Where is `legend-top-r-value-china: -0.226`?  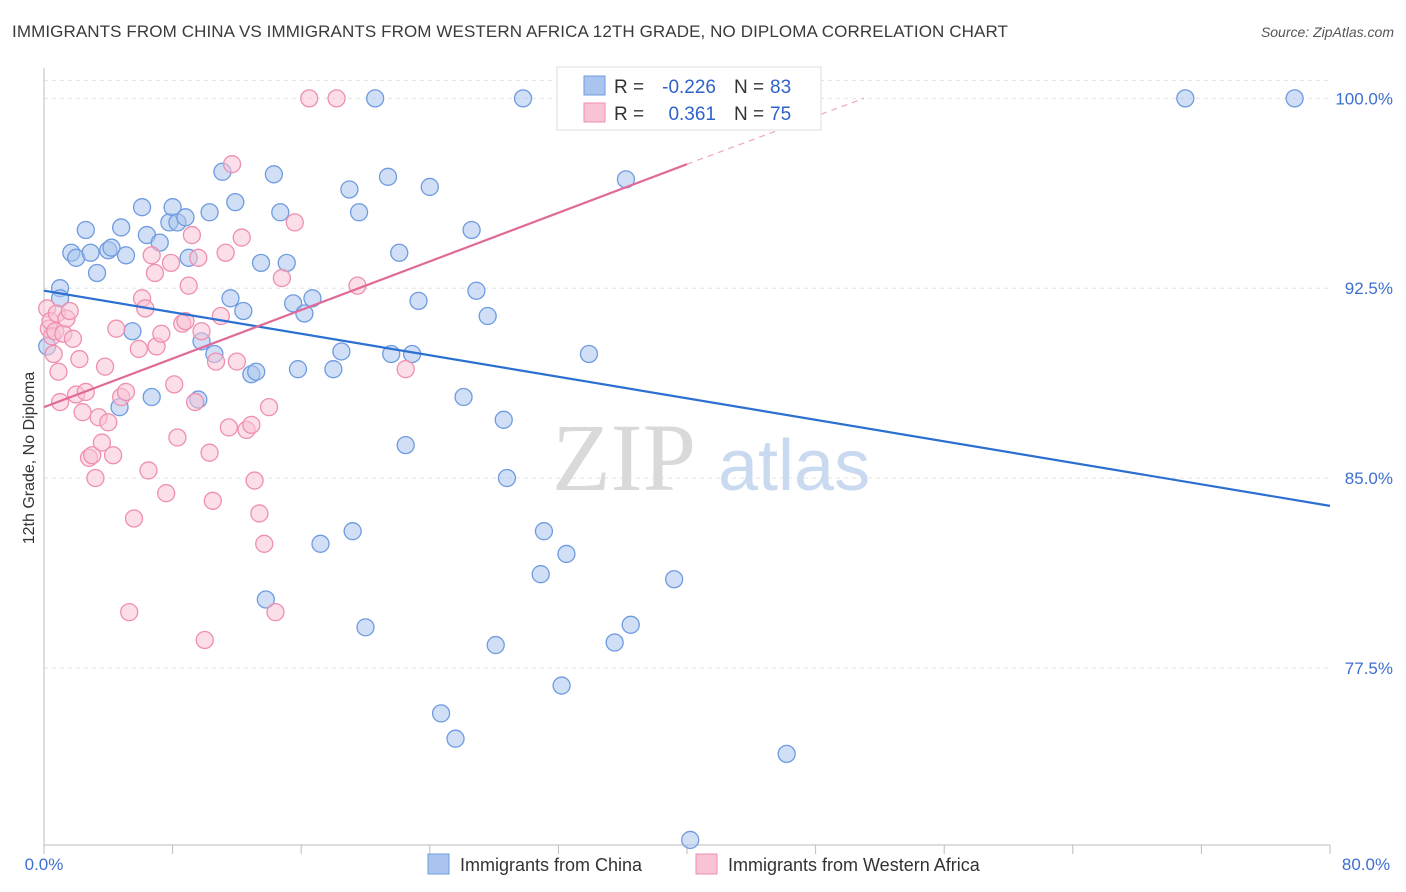 legend-top-r-value-china: -0.226 is located at coordinates (689, 87).